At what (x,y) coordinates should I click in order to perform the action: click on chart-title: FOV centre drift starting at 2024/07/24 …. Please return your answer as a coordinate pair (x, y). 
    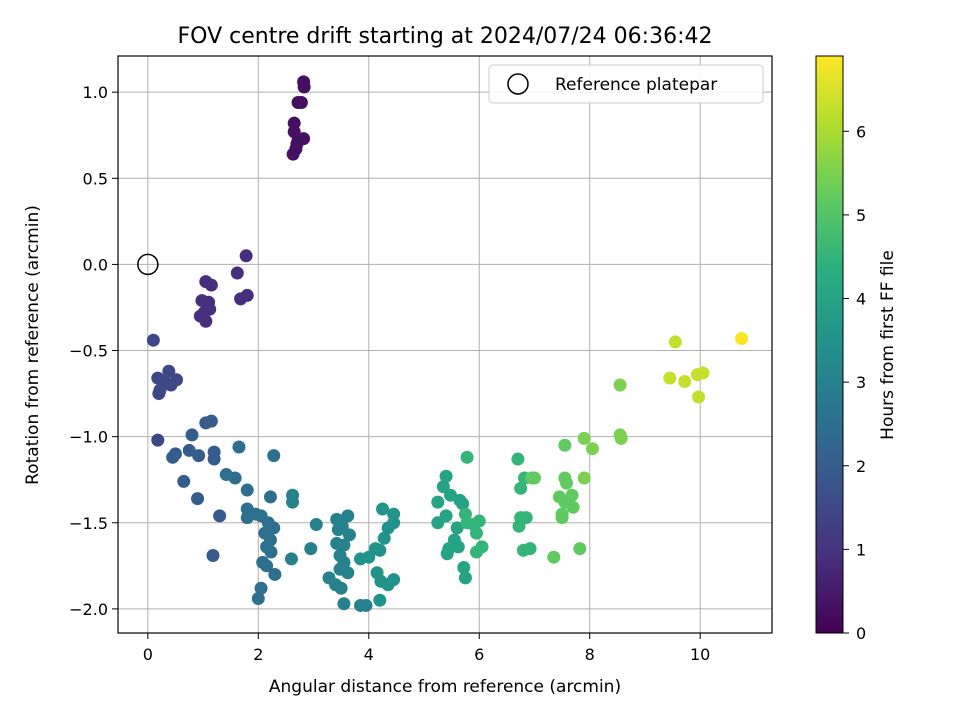
    Looking at the image, I should click on (445, 36).